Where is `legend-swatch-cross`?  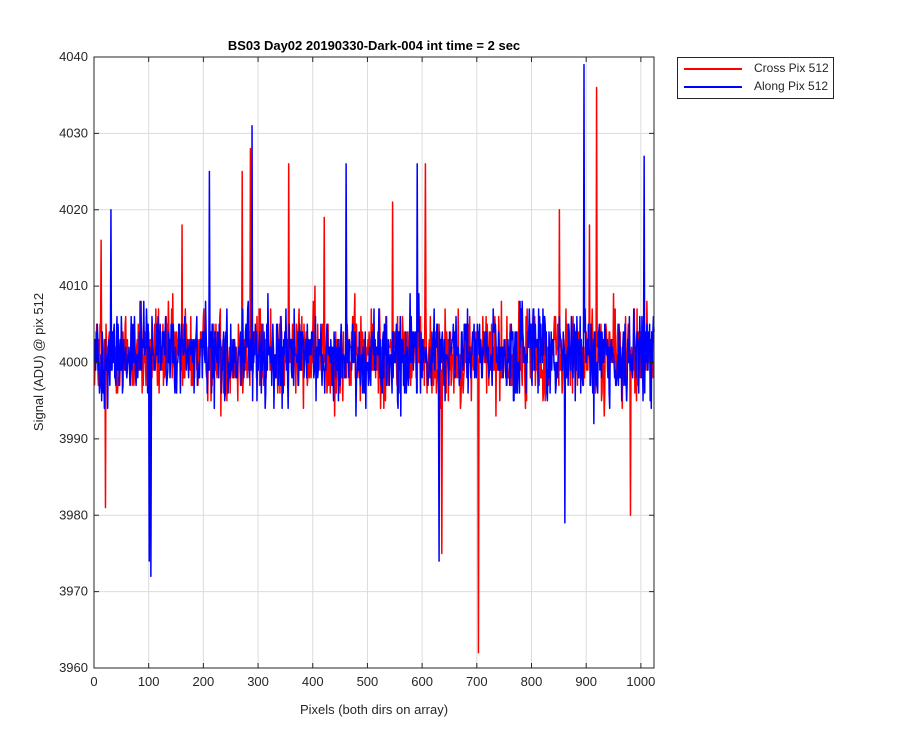
legend-swatch-cross is located at coordinates (713, 69).